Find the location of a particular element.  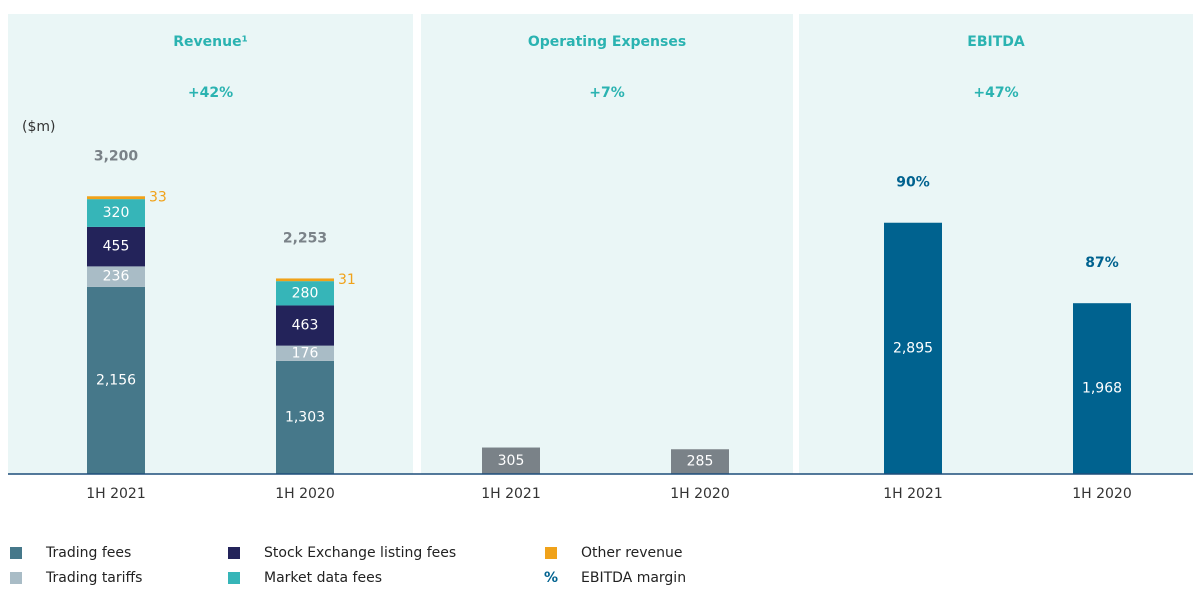

legend-label: Other revenue is located at coordinates (632, 553).